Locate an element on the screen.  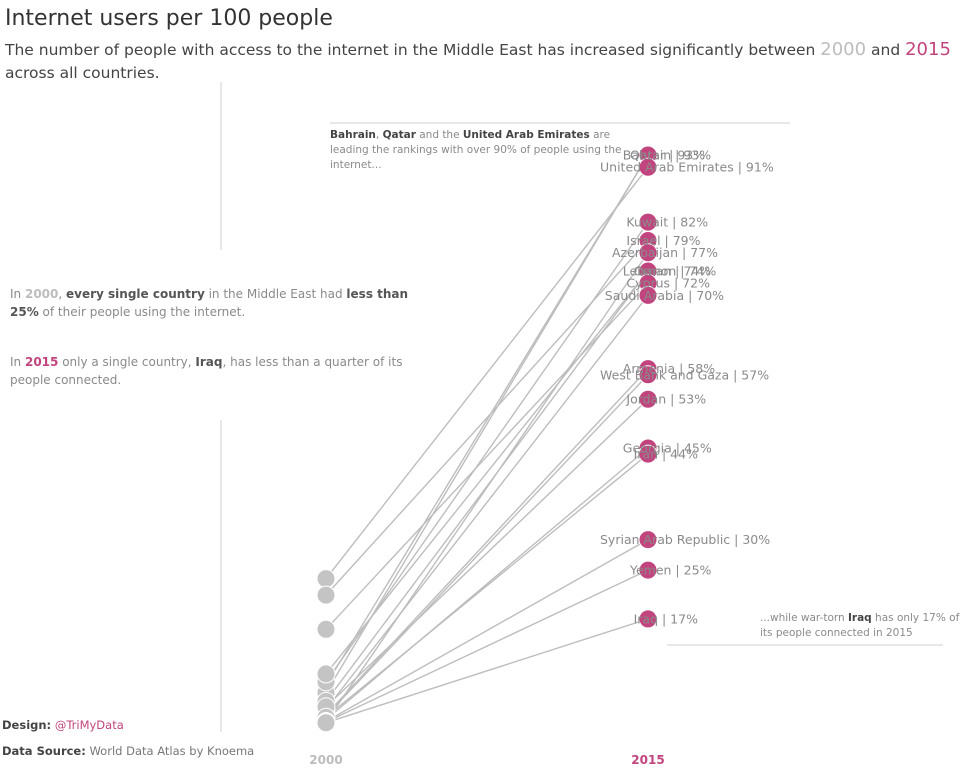
value-label-oman: Oman | 74% is located at coordinates (673, 271).